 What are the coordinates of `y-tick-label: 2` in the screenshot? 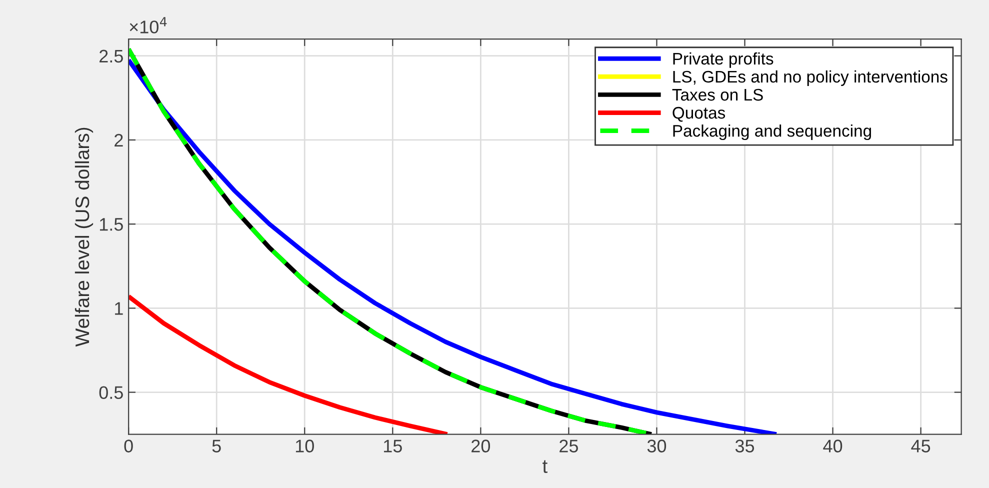 It's located at (118, 140).